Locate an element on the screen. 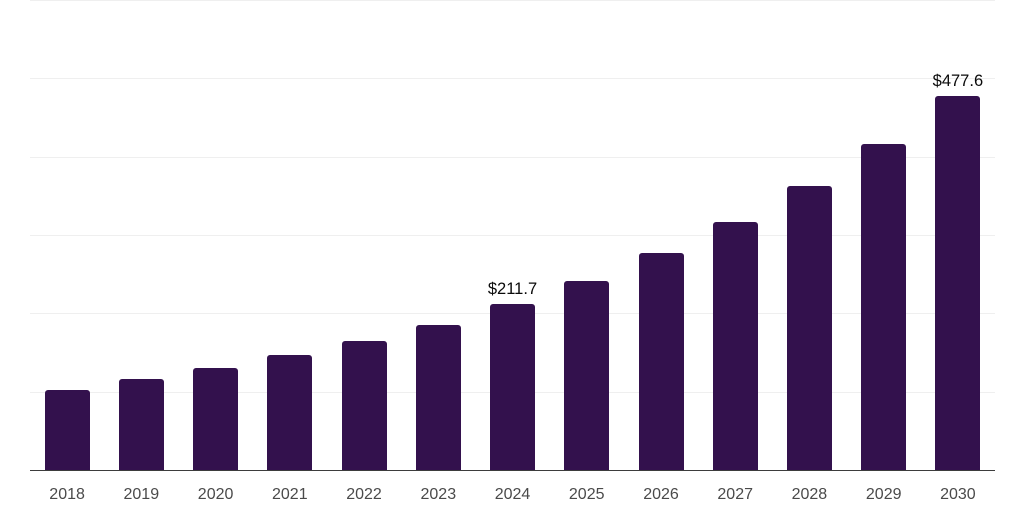  bar-2021 is located at coordinates (290, 412).